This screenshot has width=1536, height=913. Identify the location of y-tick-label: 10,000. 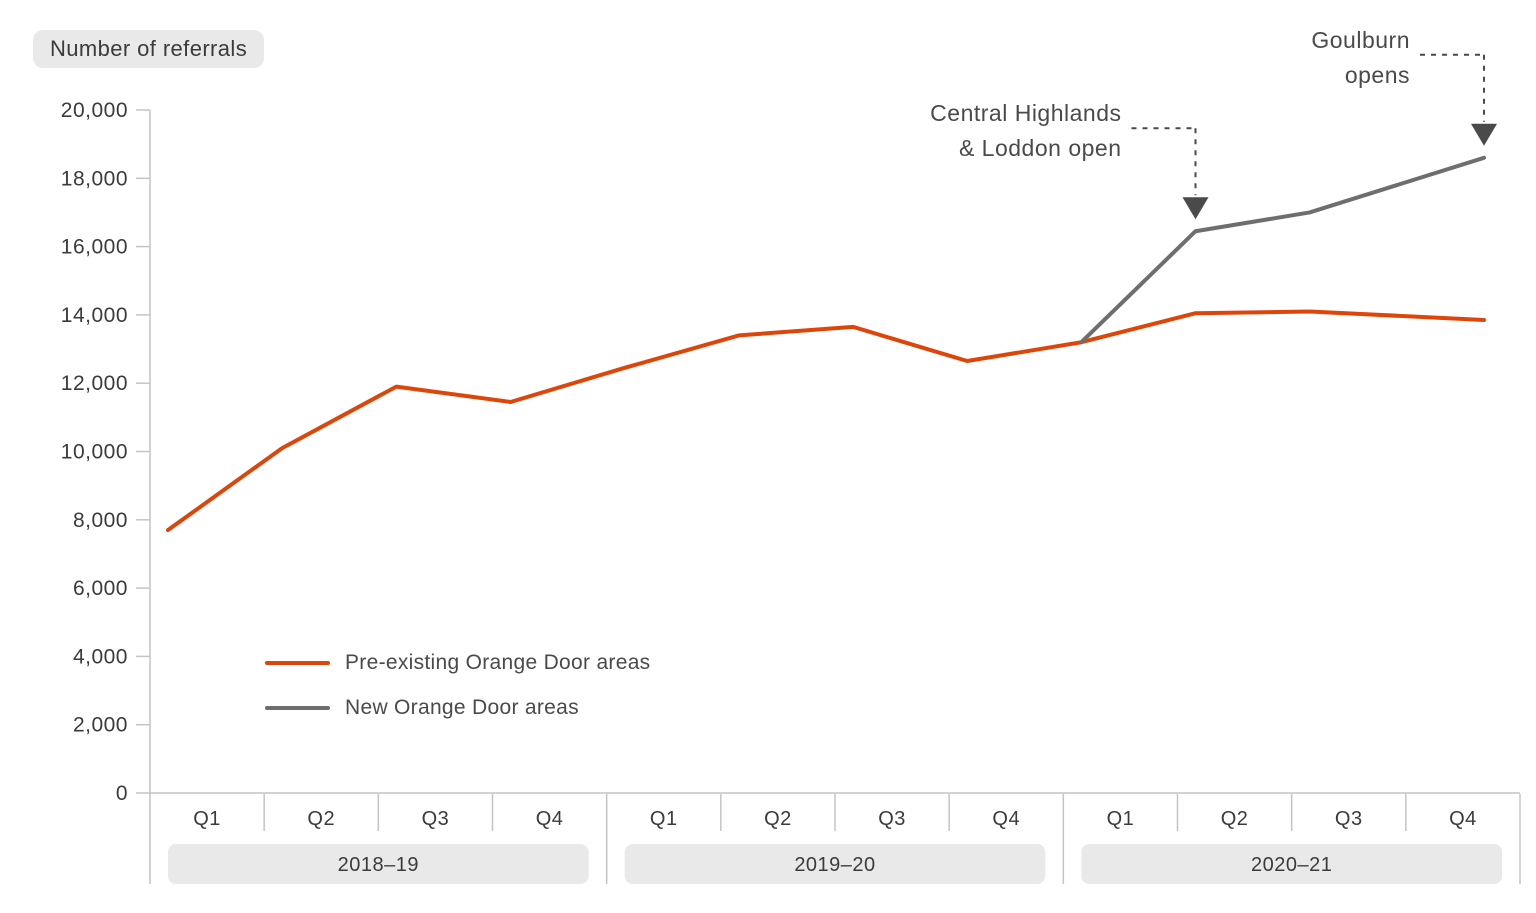
(94, 452).